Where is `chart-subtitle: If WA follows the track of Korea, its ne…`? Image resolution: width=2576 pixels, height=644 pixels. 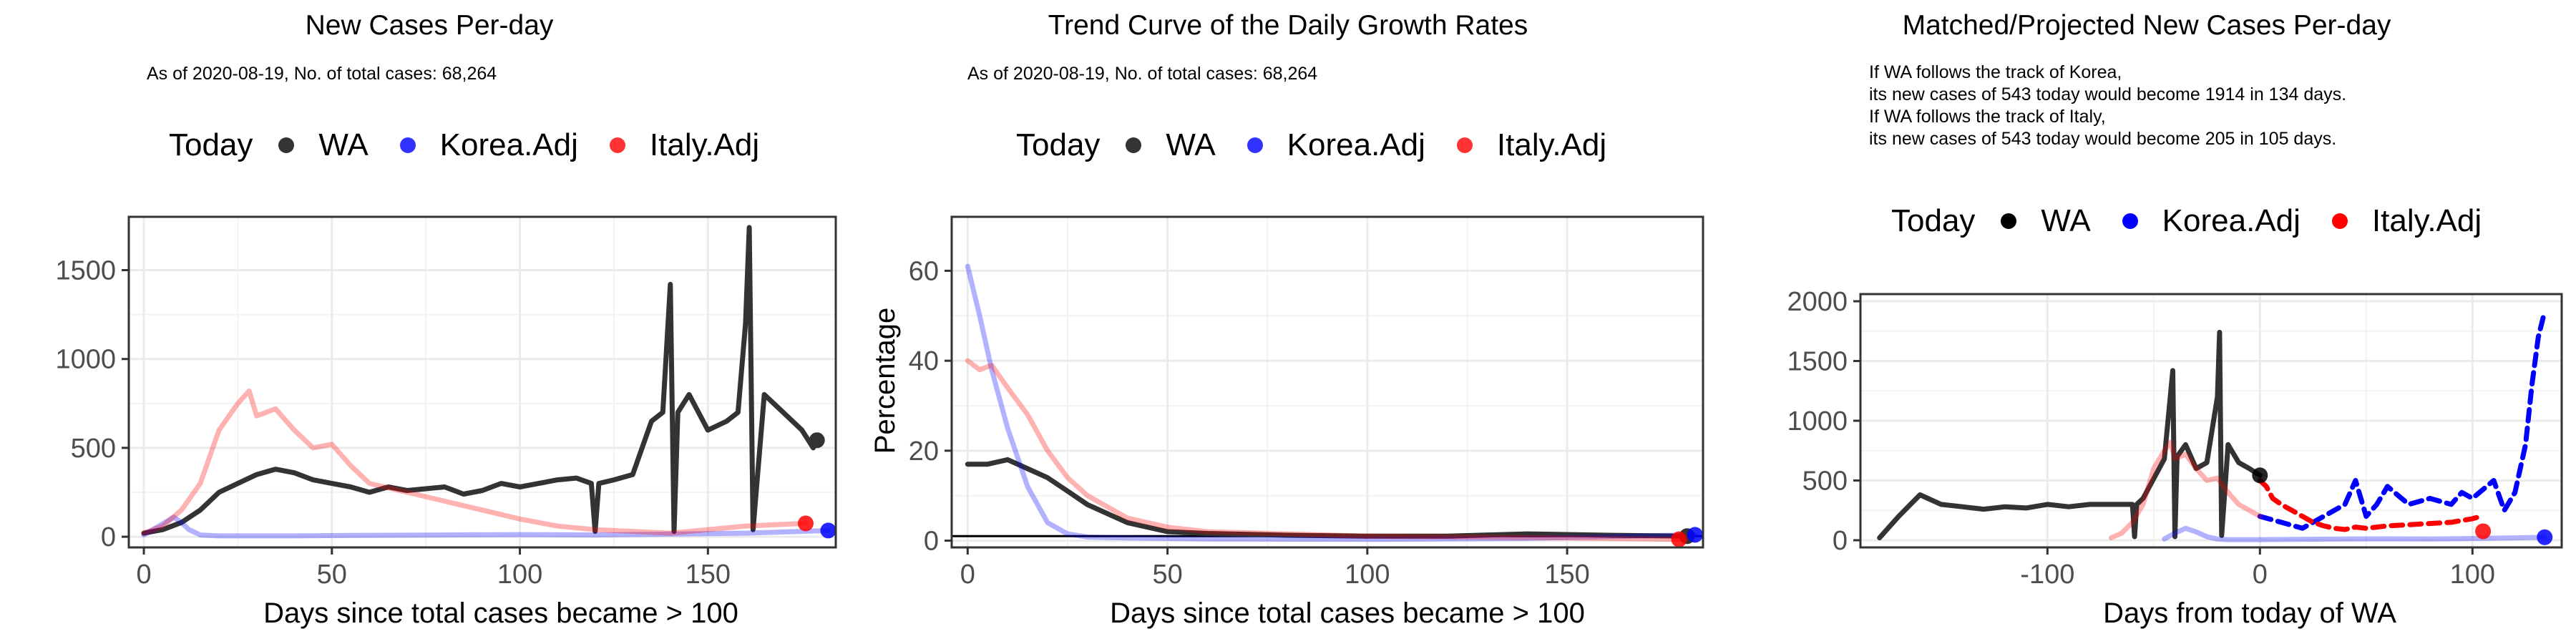
chart-subtitle: If WA follows the track of Korea, its ne… is located at coordinates (2107, 106).